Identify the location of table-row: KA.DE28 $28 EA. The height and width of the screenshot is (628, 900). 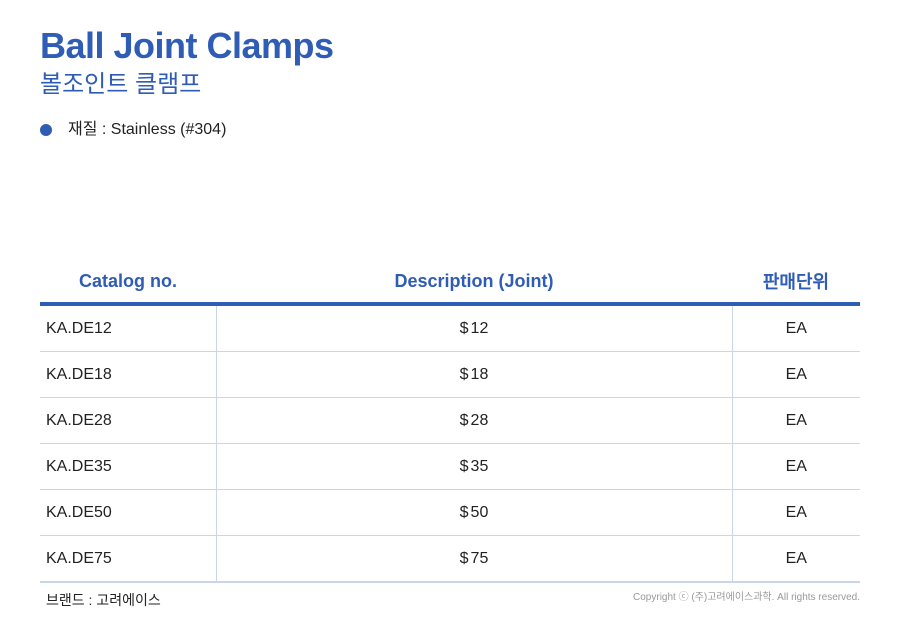
(450, 420).